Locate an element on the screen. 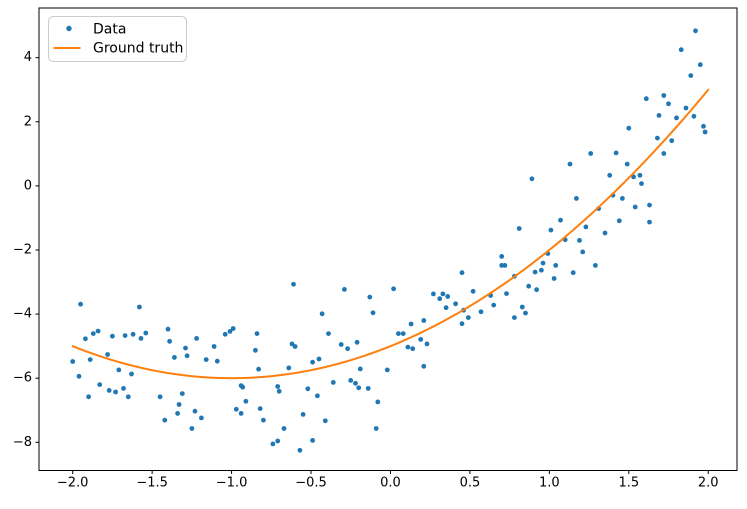 Image resolution: width=747 pixels, height=509 pixels. legend-label-data: Data is located at coordinates (109, 30).